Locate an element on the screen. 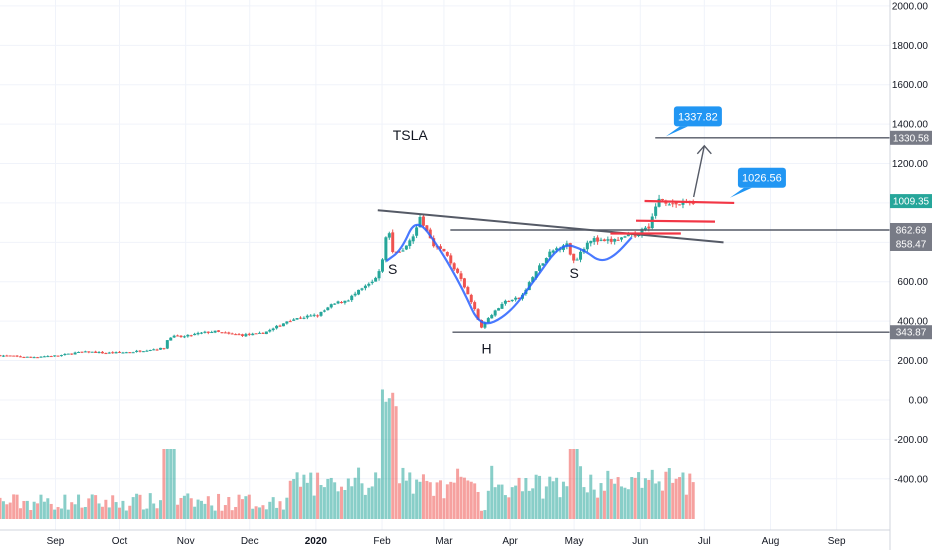 The width and height of the screenshot is (932, 550). projection-arrow is located at coordinates (699, 171).